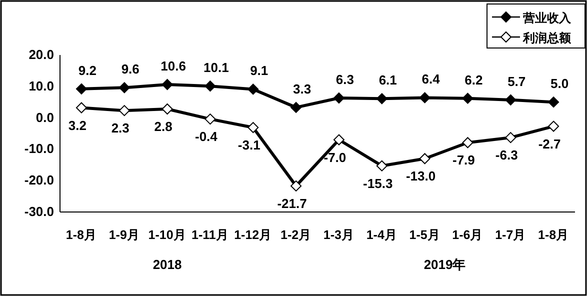  I want to click on x-tick-label: 1-10月, so click(167, 235).